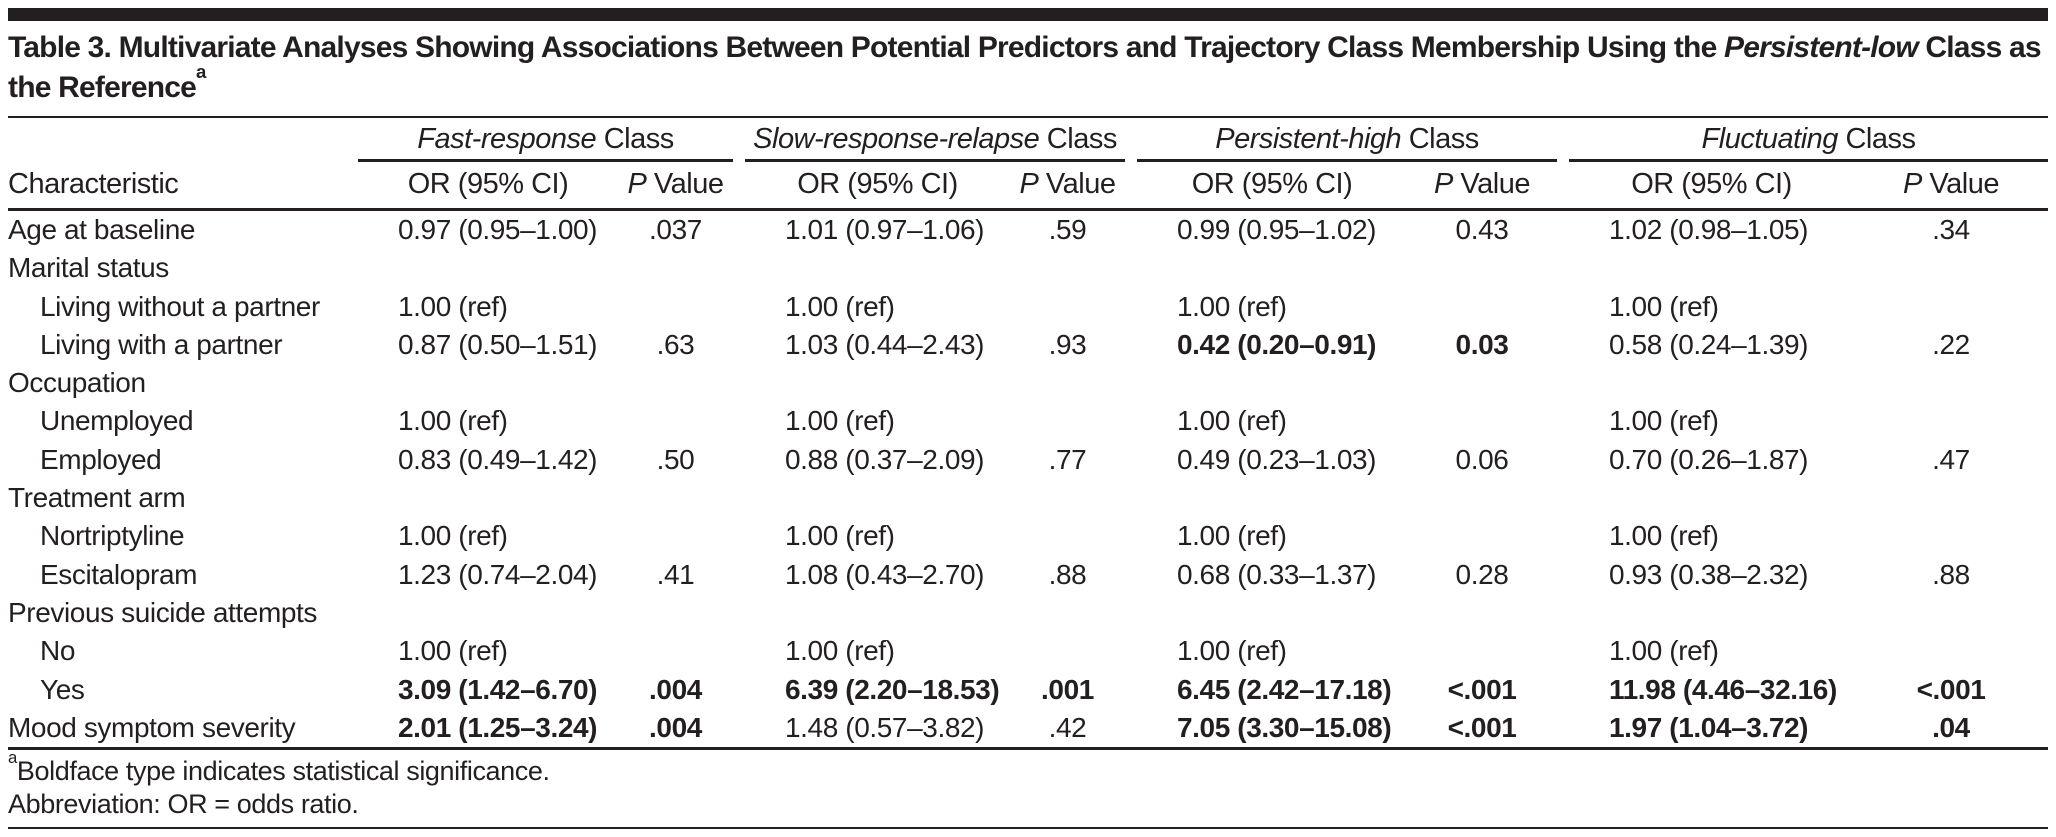 This screenshot has height=837, width=2056. I want to click on row-label: Age at baseline, so click(102, 229).